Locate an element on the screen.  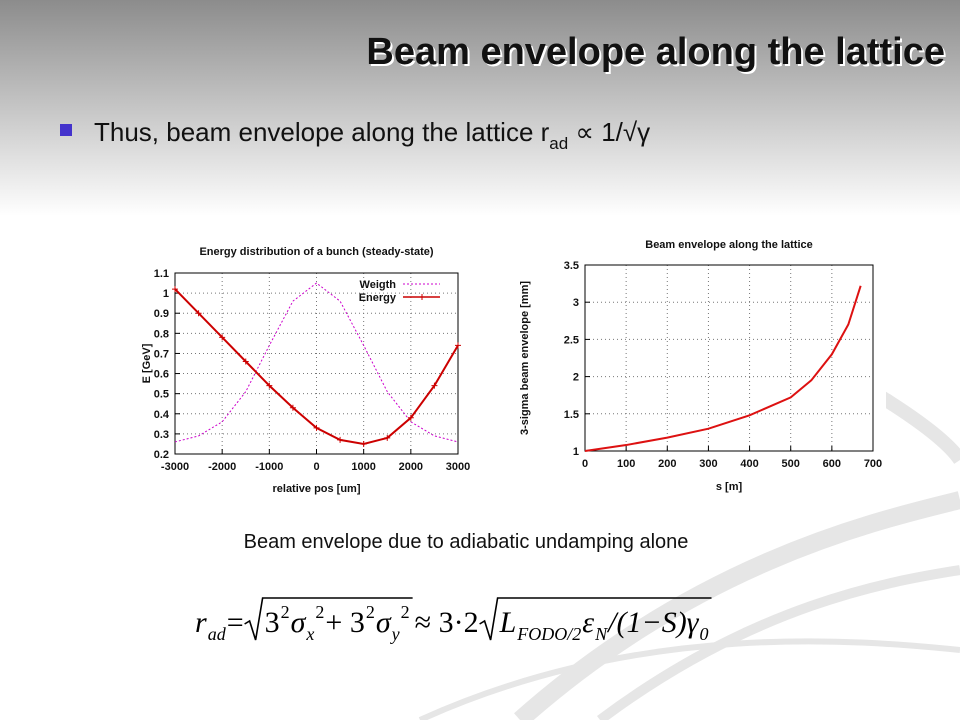
bullet-sub: ad is located at coordinates (558, 143).